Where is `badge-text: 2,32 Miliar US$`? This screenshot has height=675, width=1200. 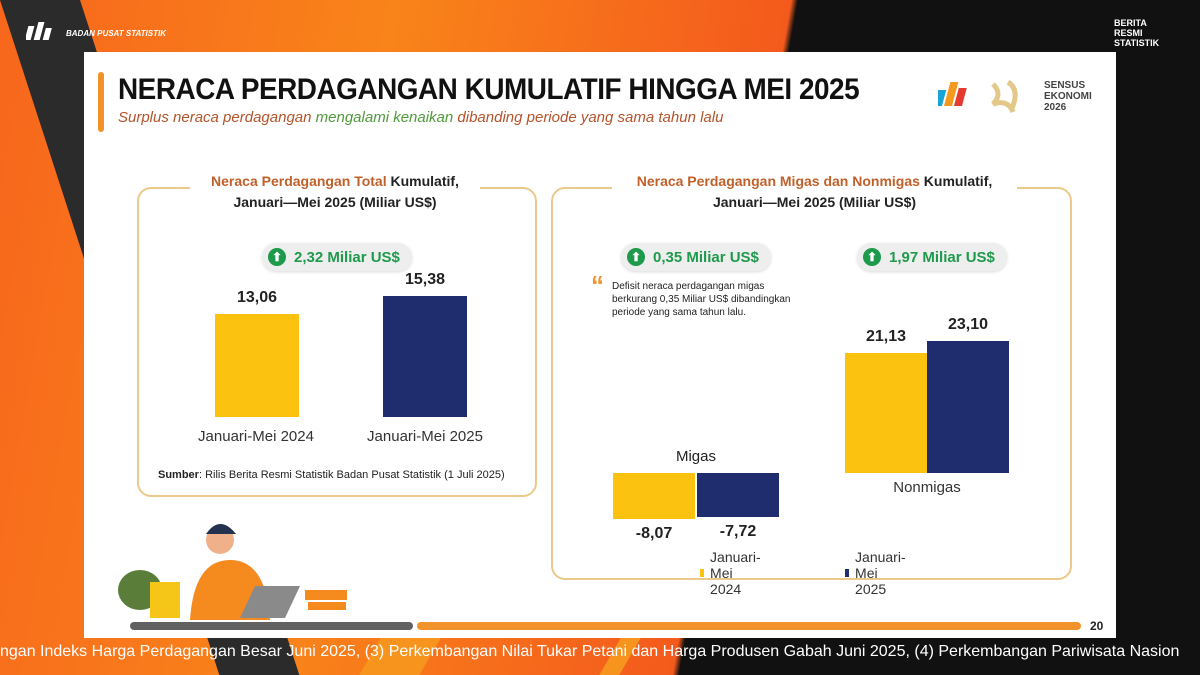
badge-text: 2,32 Miliar US$ is located at coordinates (347, 257).